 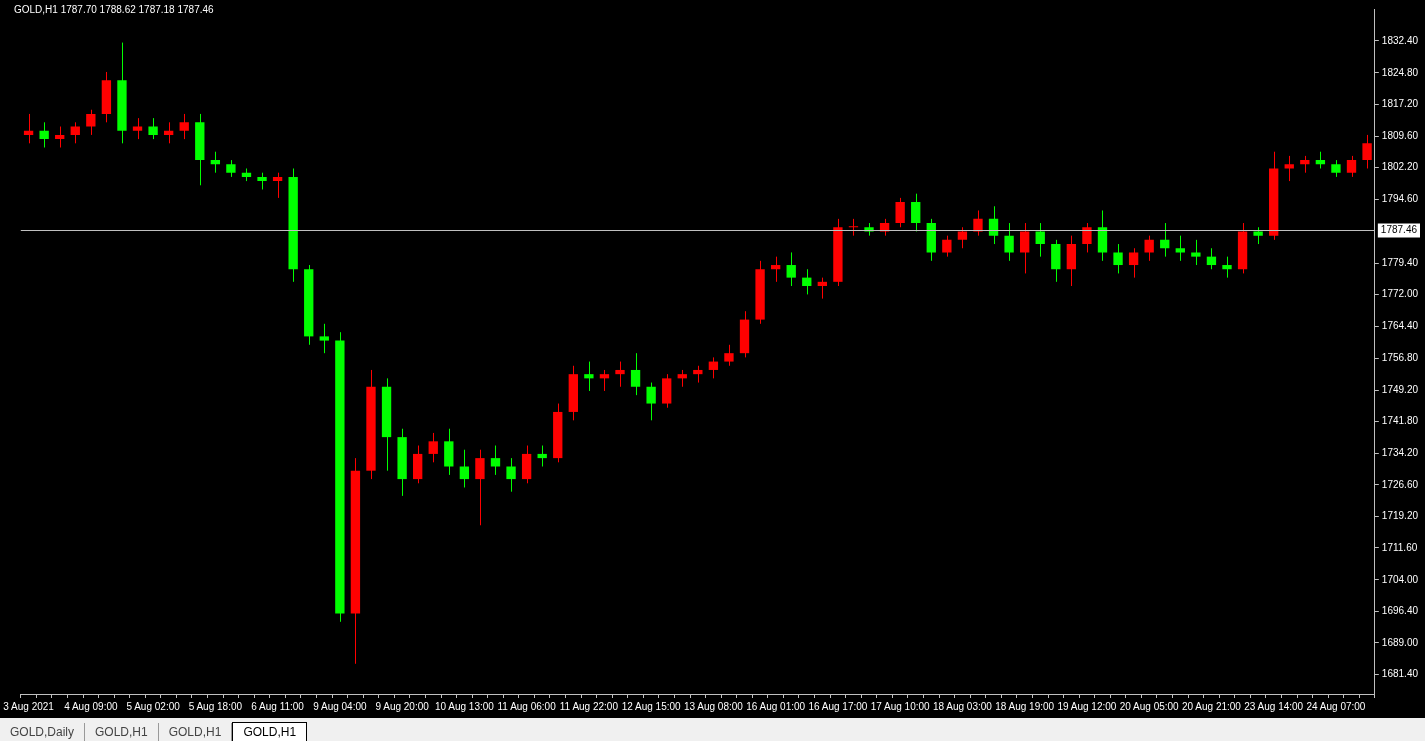 What do you see at coordinates (838, 706) in the screenshot?
I see `x-tick-label: 16 Aug 17:00` at bounding box center [838, 706].